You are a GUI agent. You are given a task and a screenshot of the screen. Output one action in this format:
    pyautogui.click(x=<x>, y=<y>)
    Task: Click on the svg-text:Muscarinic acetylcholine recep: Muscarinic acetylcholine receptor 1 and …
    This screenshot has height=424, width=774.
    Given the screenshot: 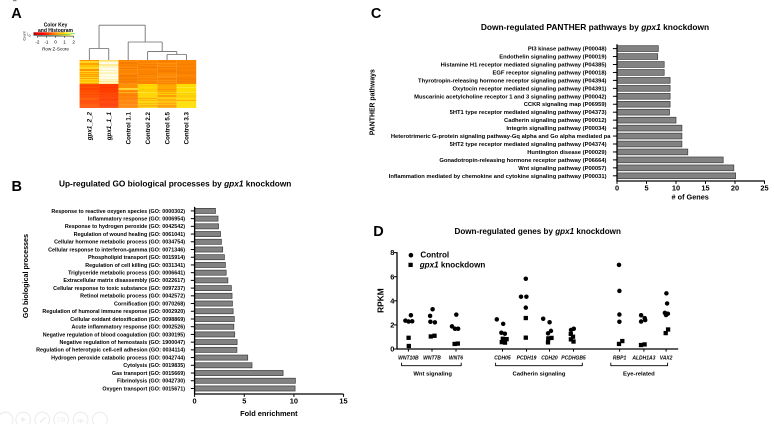 What is the action you would take?
    pyautogui.click(x=510, y=97)
    